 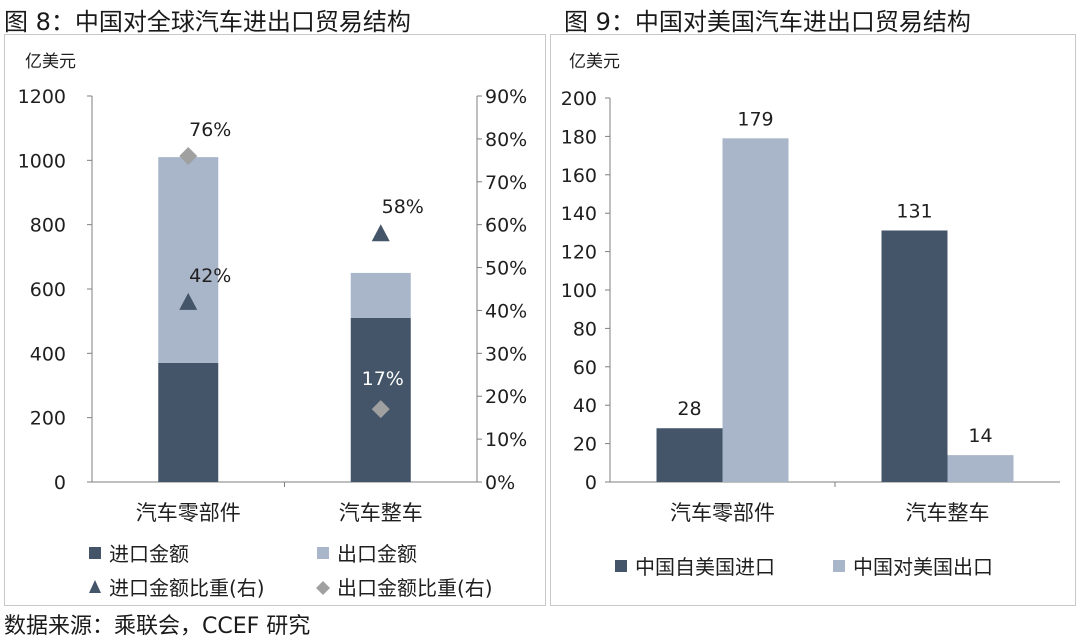 I want to click on bar-data-label: 179, so click(x=755, y=119).